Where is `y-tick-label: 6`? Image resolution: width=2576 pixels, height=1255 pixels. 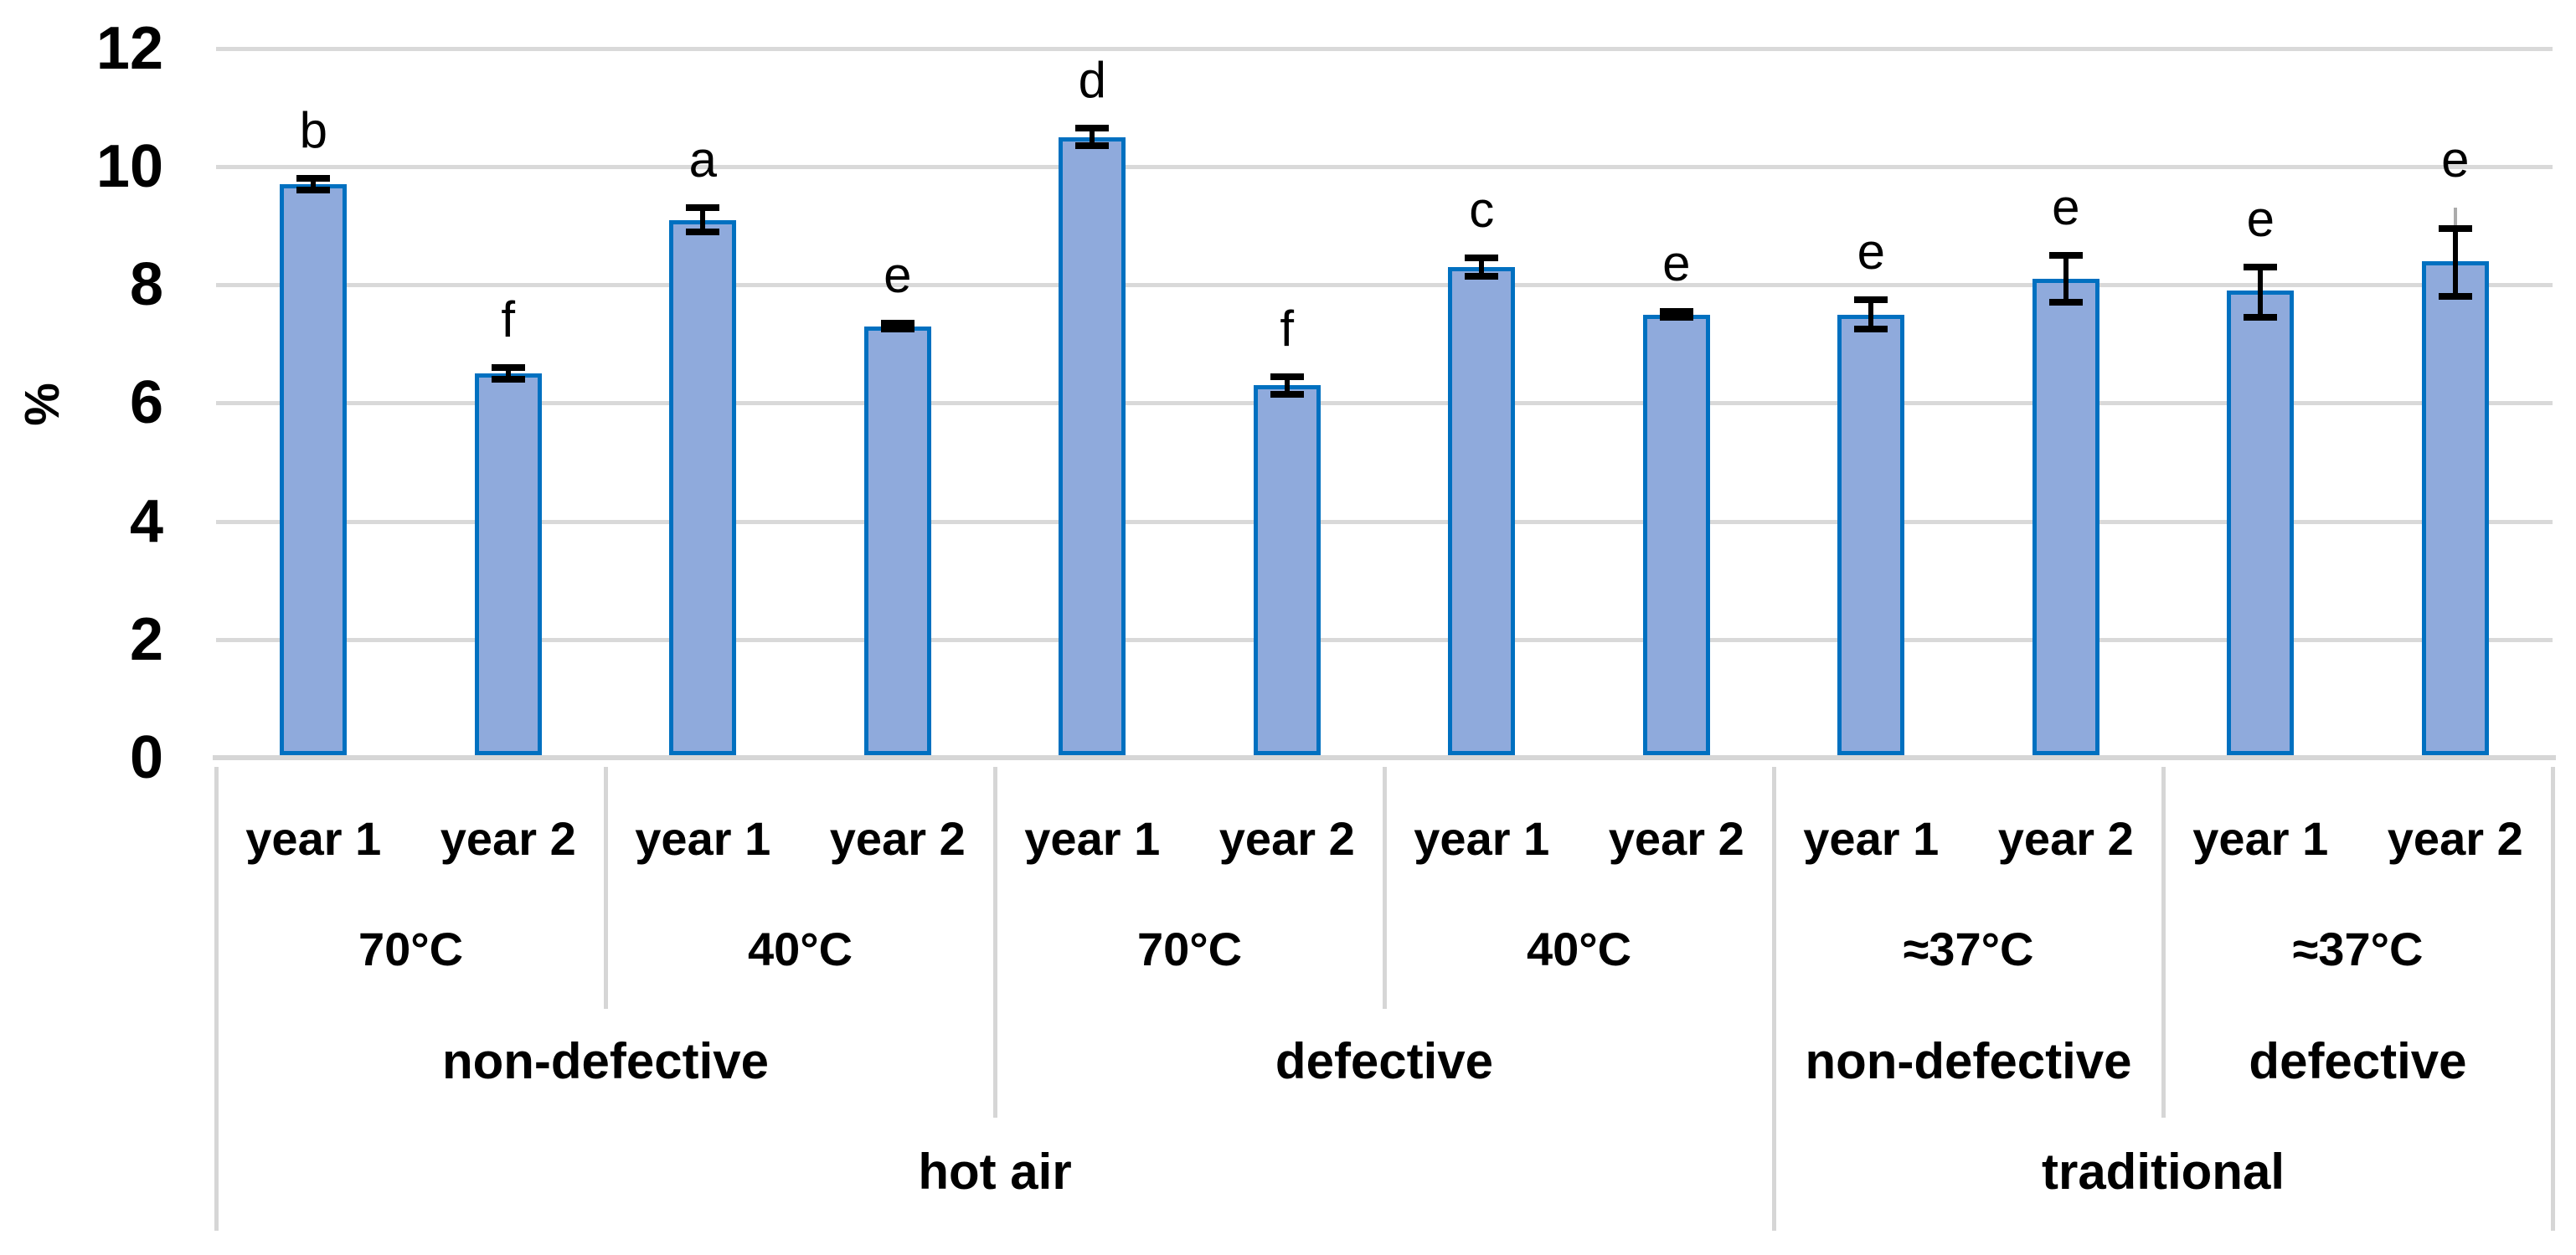 y-tick-label: 6 is located at coordinates (146, 403).